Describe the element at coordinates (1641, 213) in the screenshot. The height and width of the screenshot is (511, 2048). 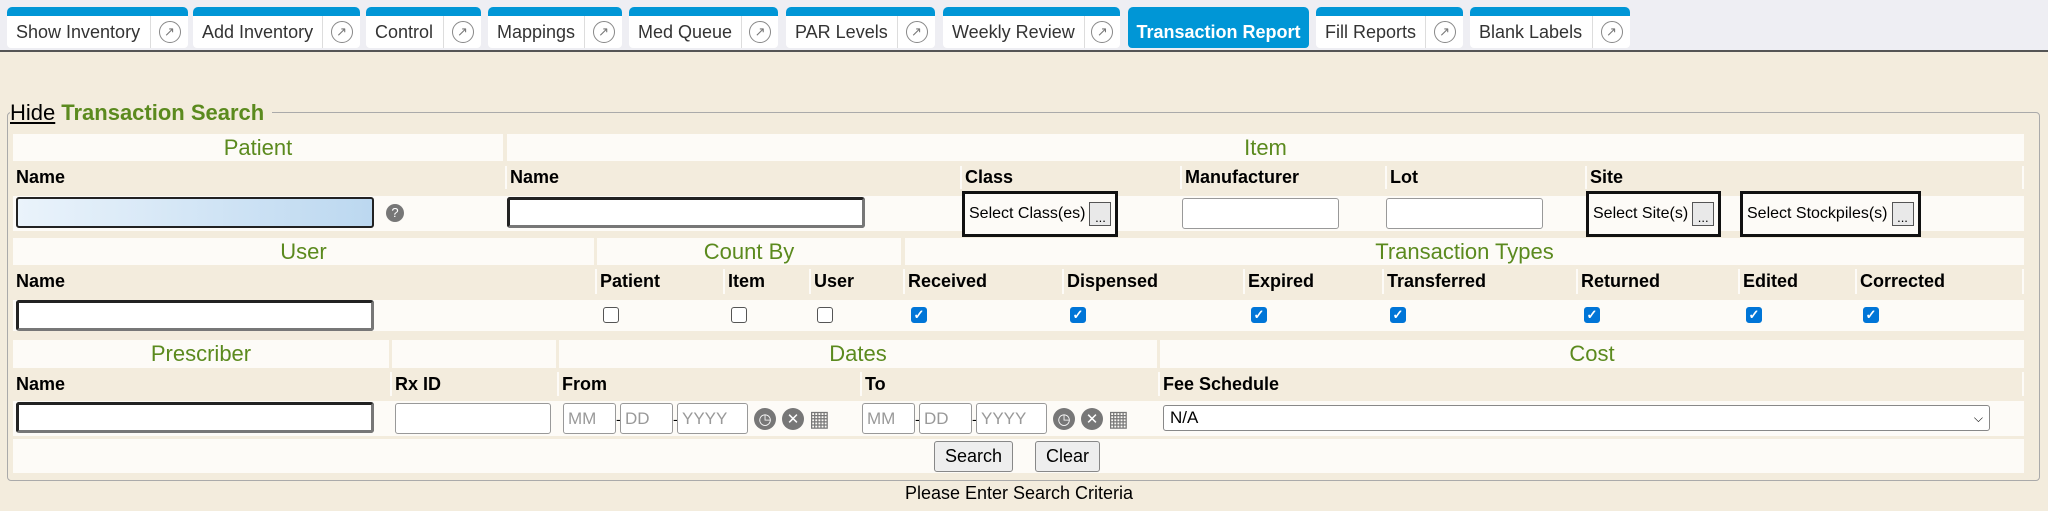
I see `select-site-label: Select Site(s)` at that location.